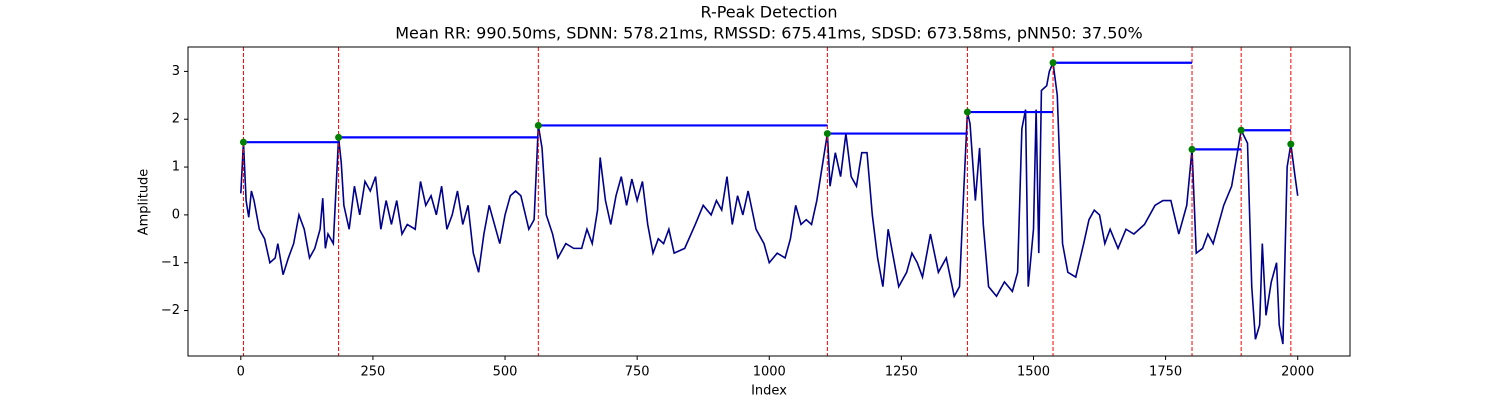 This screenshot has height=400, width=1500. What do you see at coordinates (637, 372) in the screenshot?
I see `x-tick-label: 750` at bounding box center [637, 372].